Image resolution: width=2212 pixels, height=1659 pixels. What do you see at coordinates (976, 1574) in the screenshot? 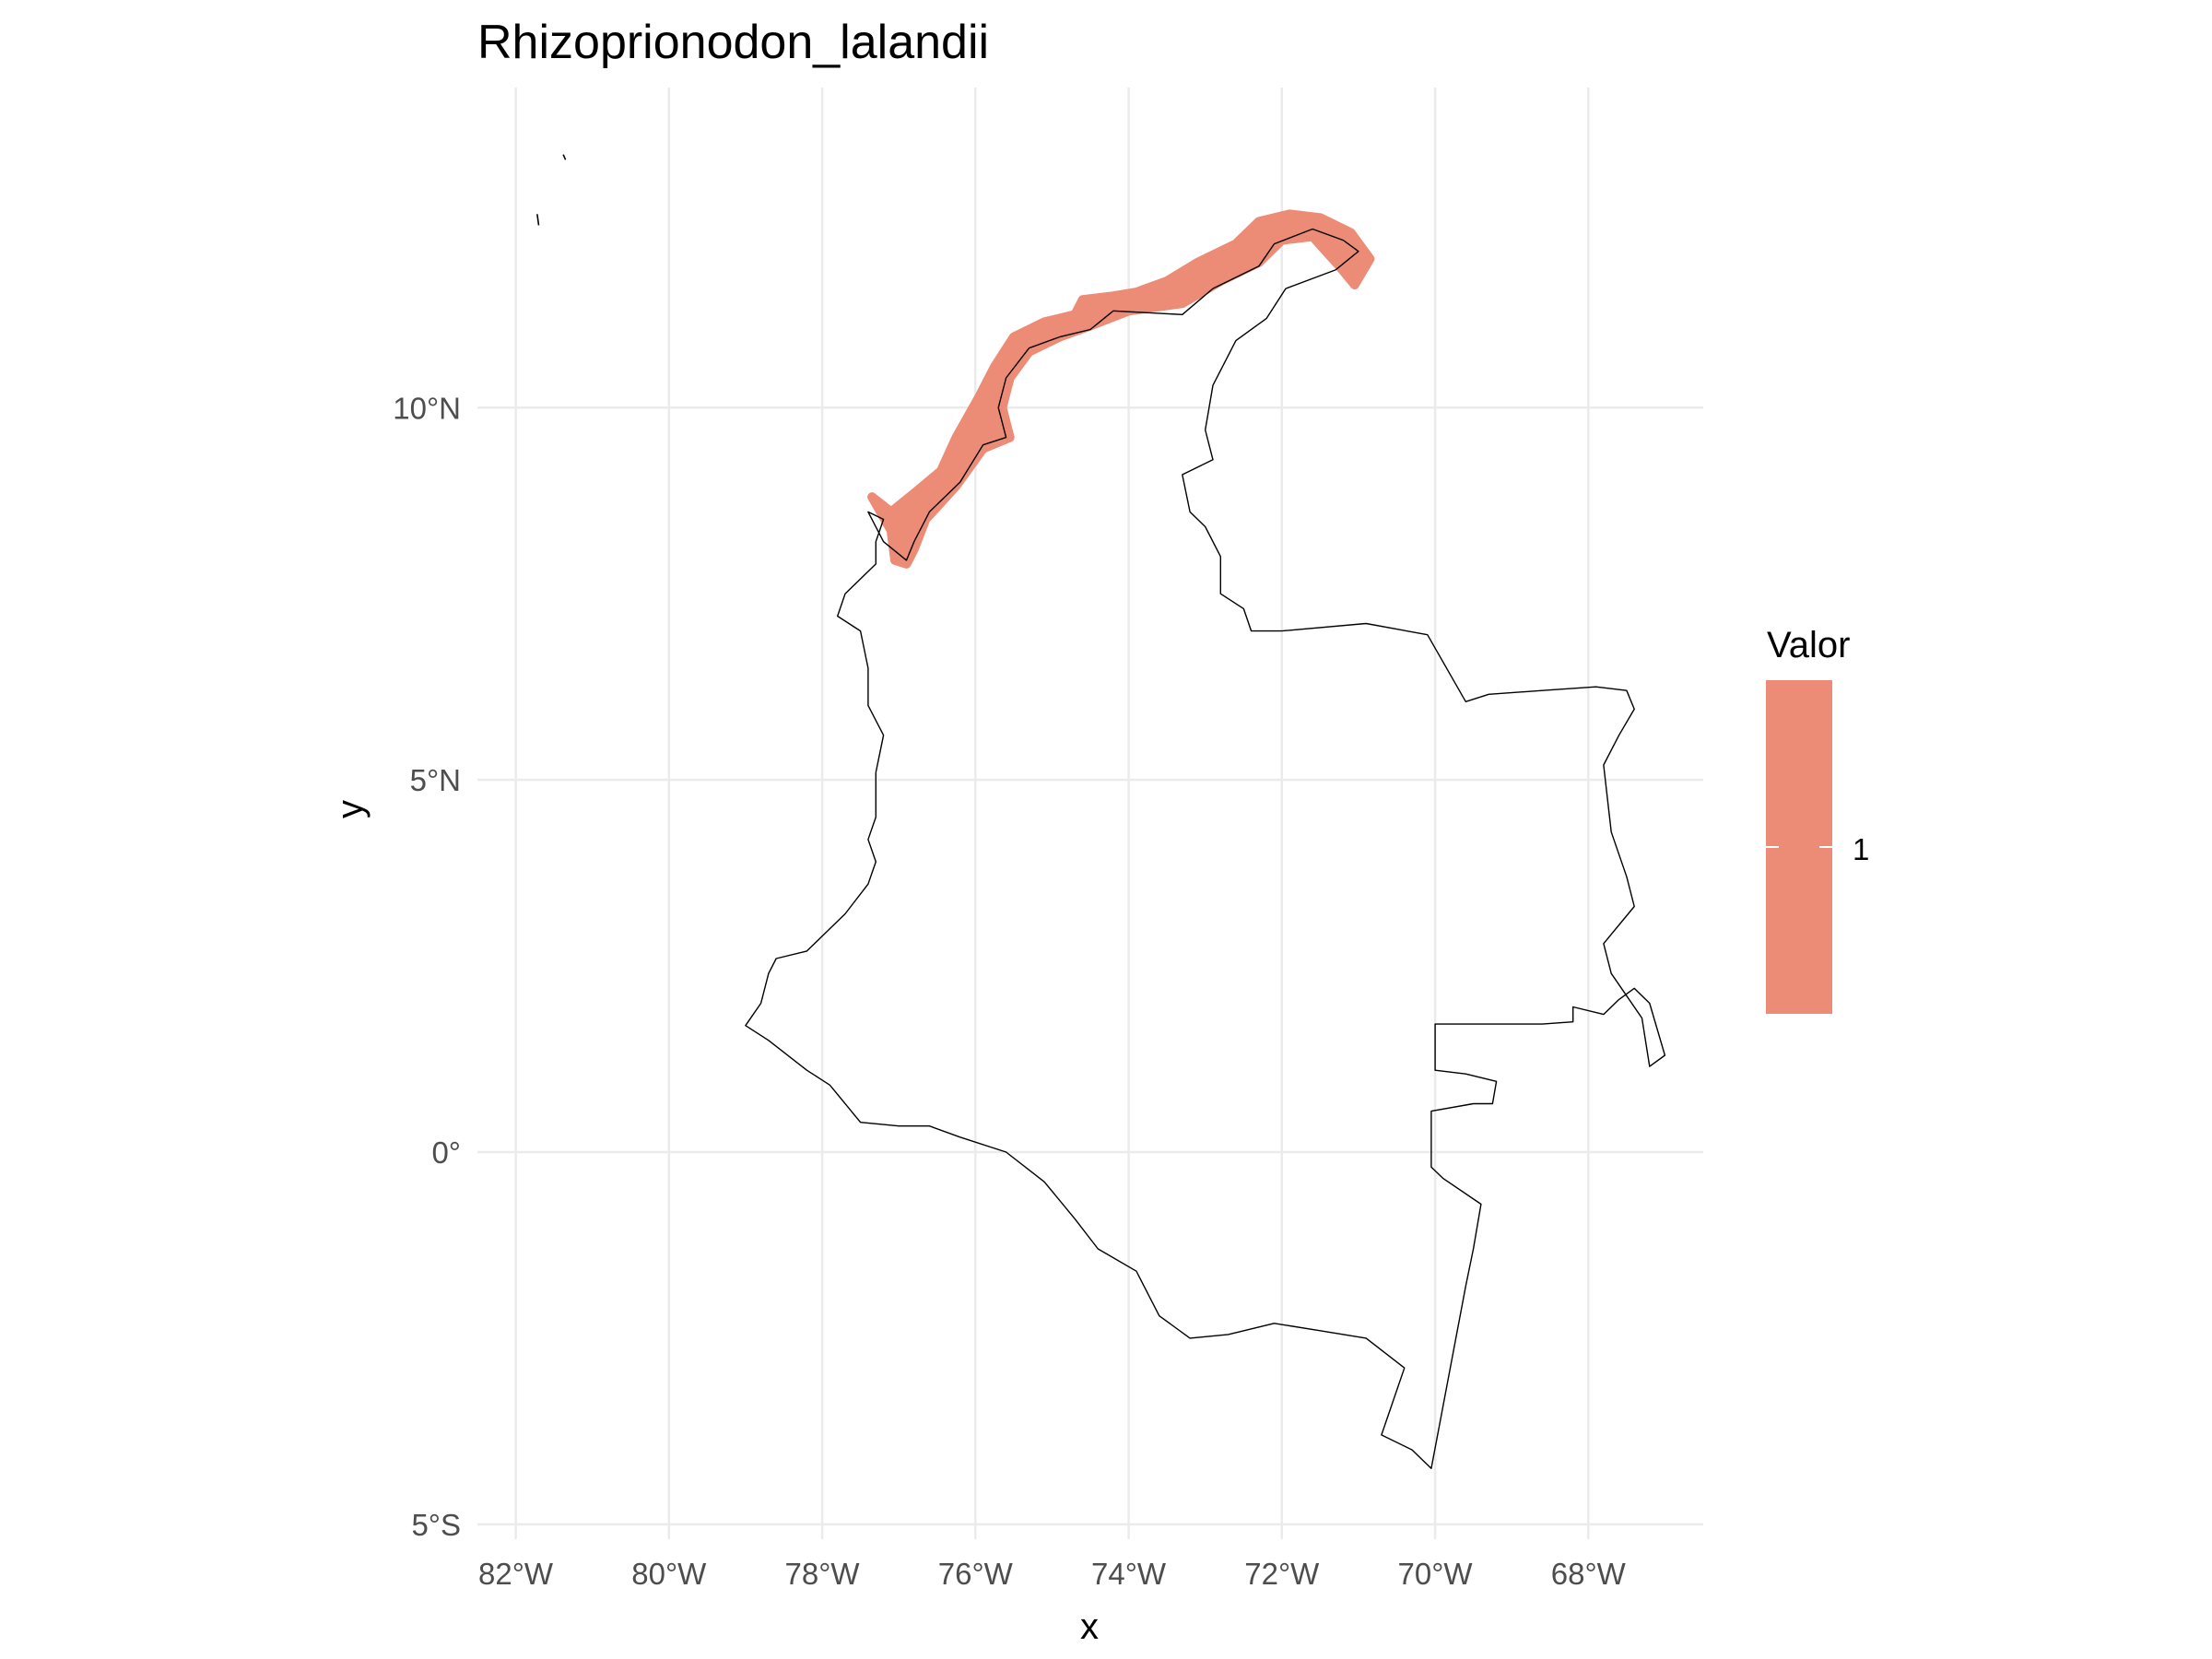
I see `x-tick-label: 76°W` at bounding box center [976, 1574].